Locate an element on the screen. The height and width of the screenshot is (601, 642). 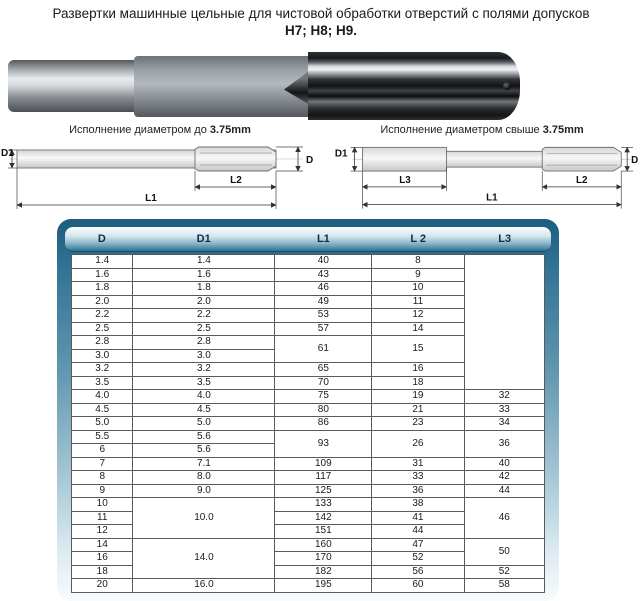
table-cell: 86 is located at coordinates (323, 423).